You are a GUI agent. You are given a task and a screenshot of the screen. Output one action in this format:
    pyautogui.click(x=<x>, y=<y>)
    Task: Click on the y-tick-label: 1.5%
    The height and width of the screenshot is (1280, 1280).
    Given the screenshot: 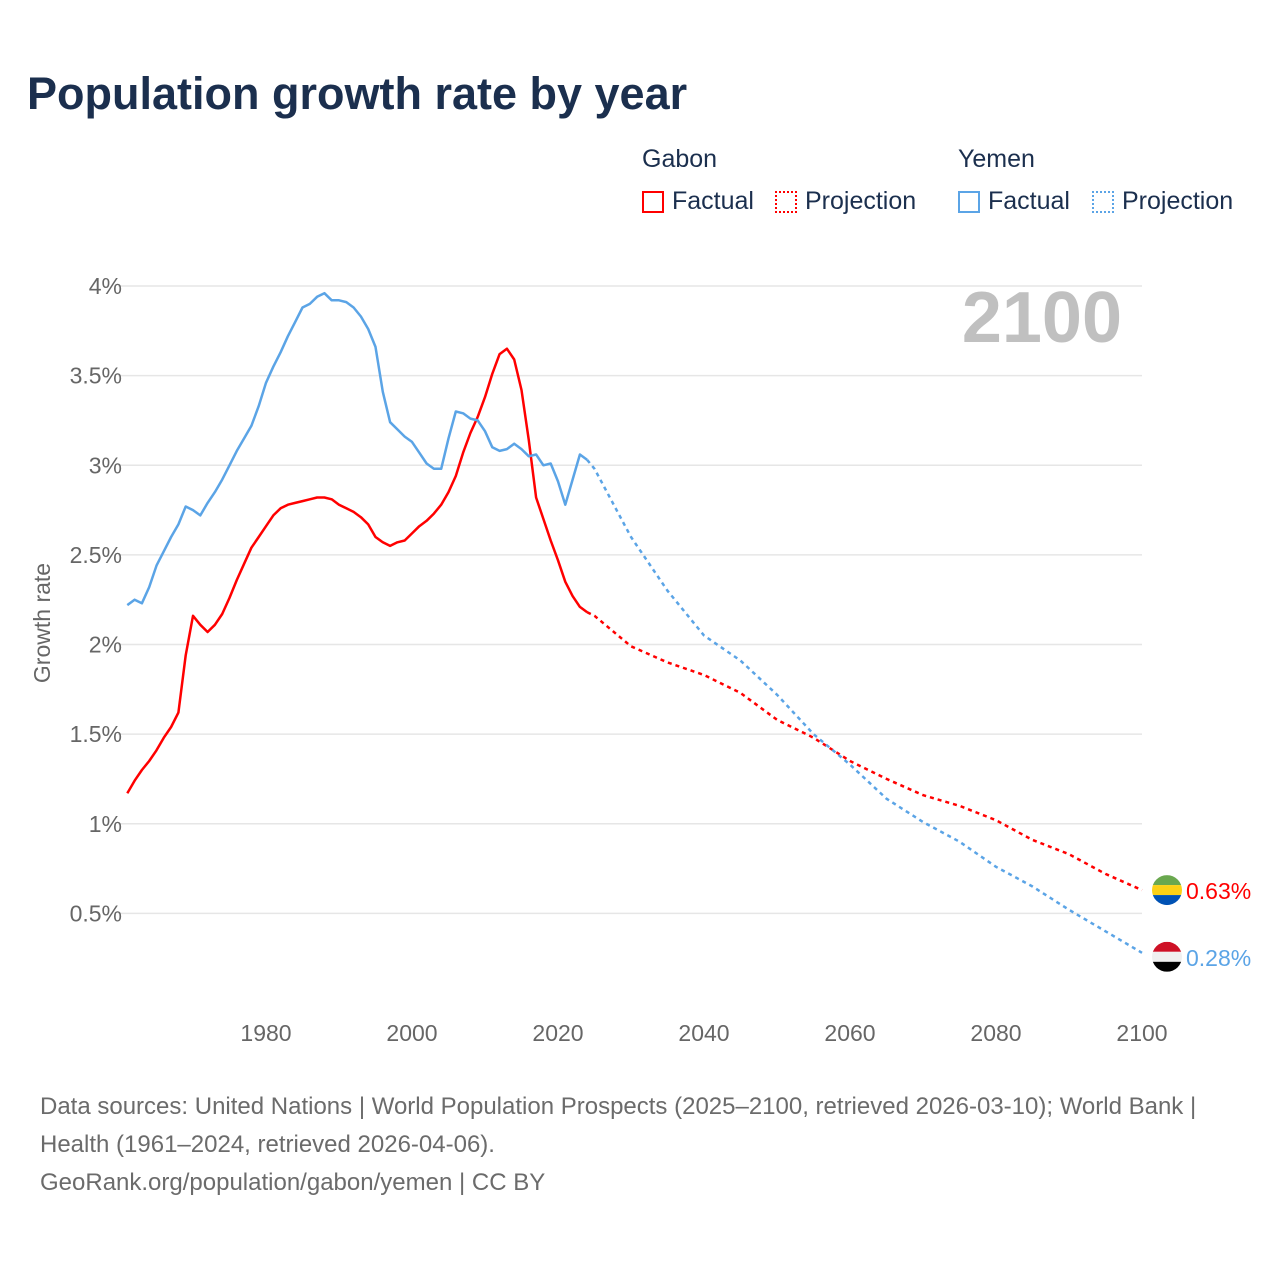 What is the action you would take?
    pyautogui.click(x=96, y=734)
    